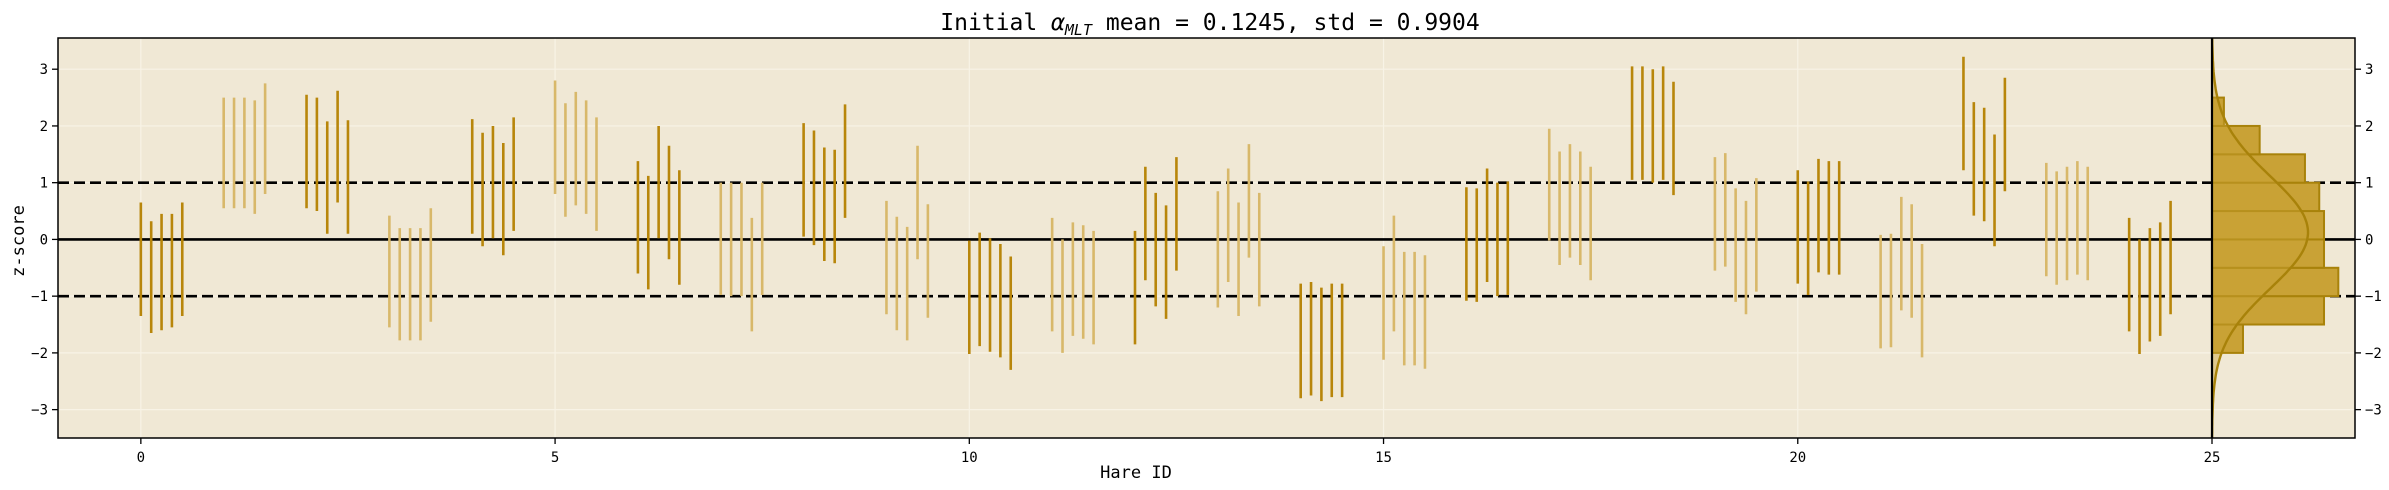 Image resolution: width=2389 pixels, height=490 pixels. What do you see at coordinates (2369, 240) in the screenshot?
I see `y-tick-label-right: 0` at bounding box center [2369, 240].